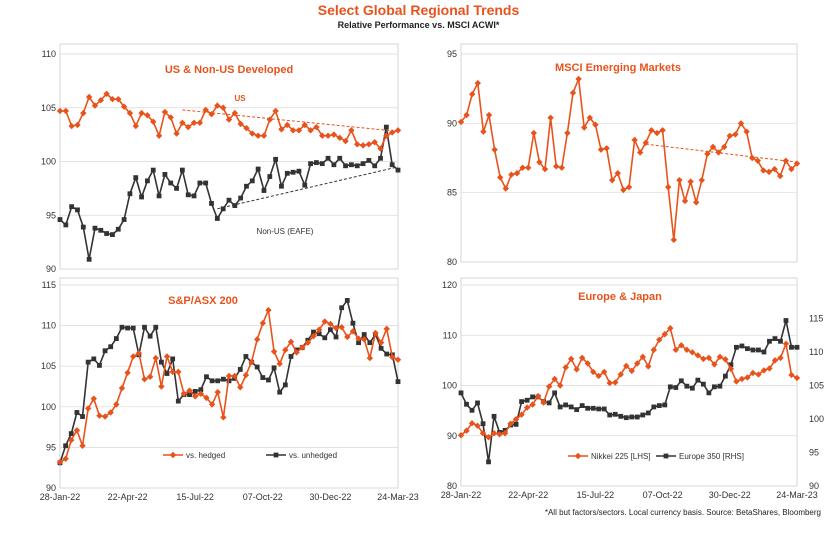 The height and width of the screenshot is (545, 837). What do you see at coordinates (229, 193) in the screenshot?
I see `series-non-us-eafe-` at bounding box center [229, 193].